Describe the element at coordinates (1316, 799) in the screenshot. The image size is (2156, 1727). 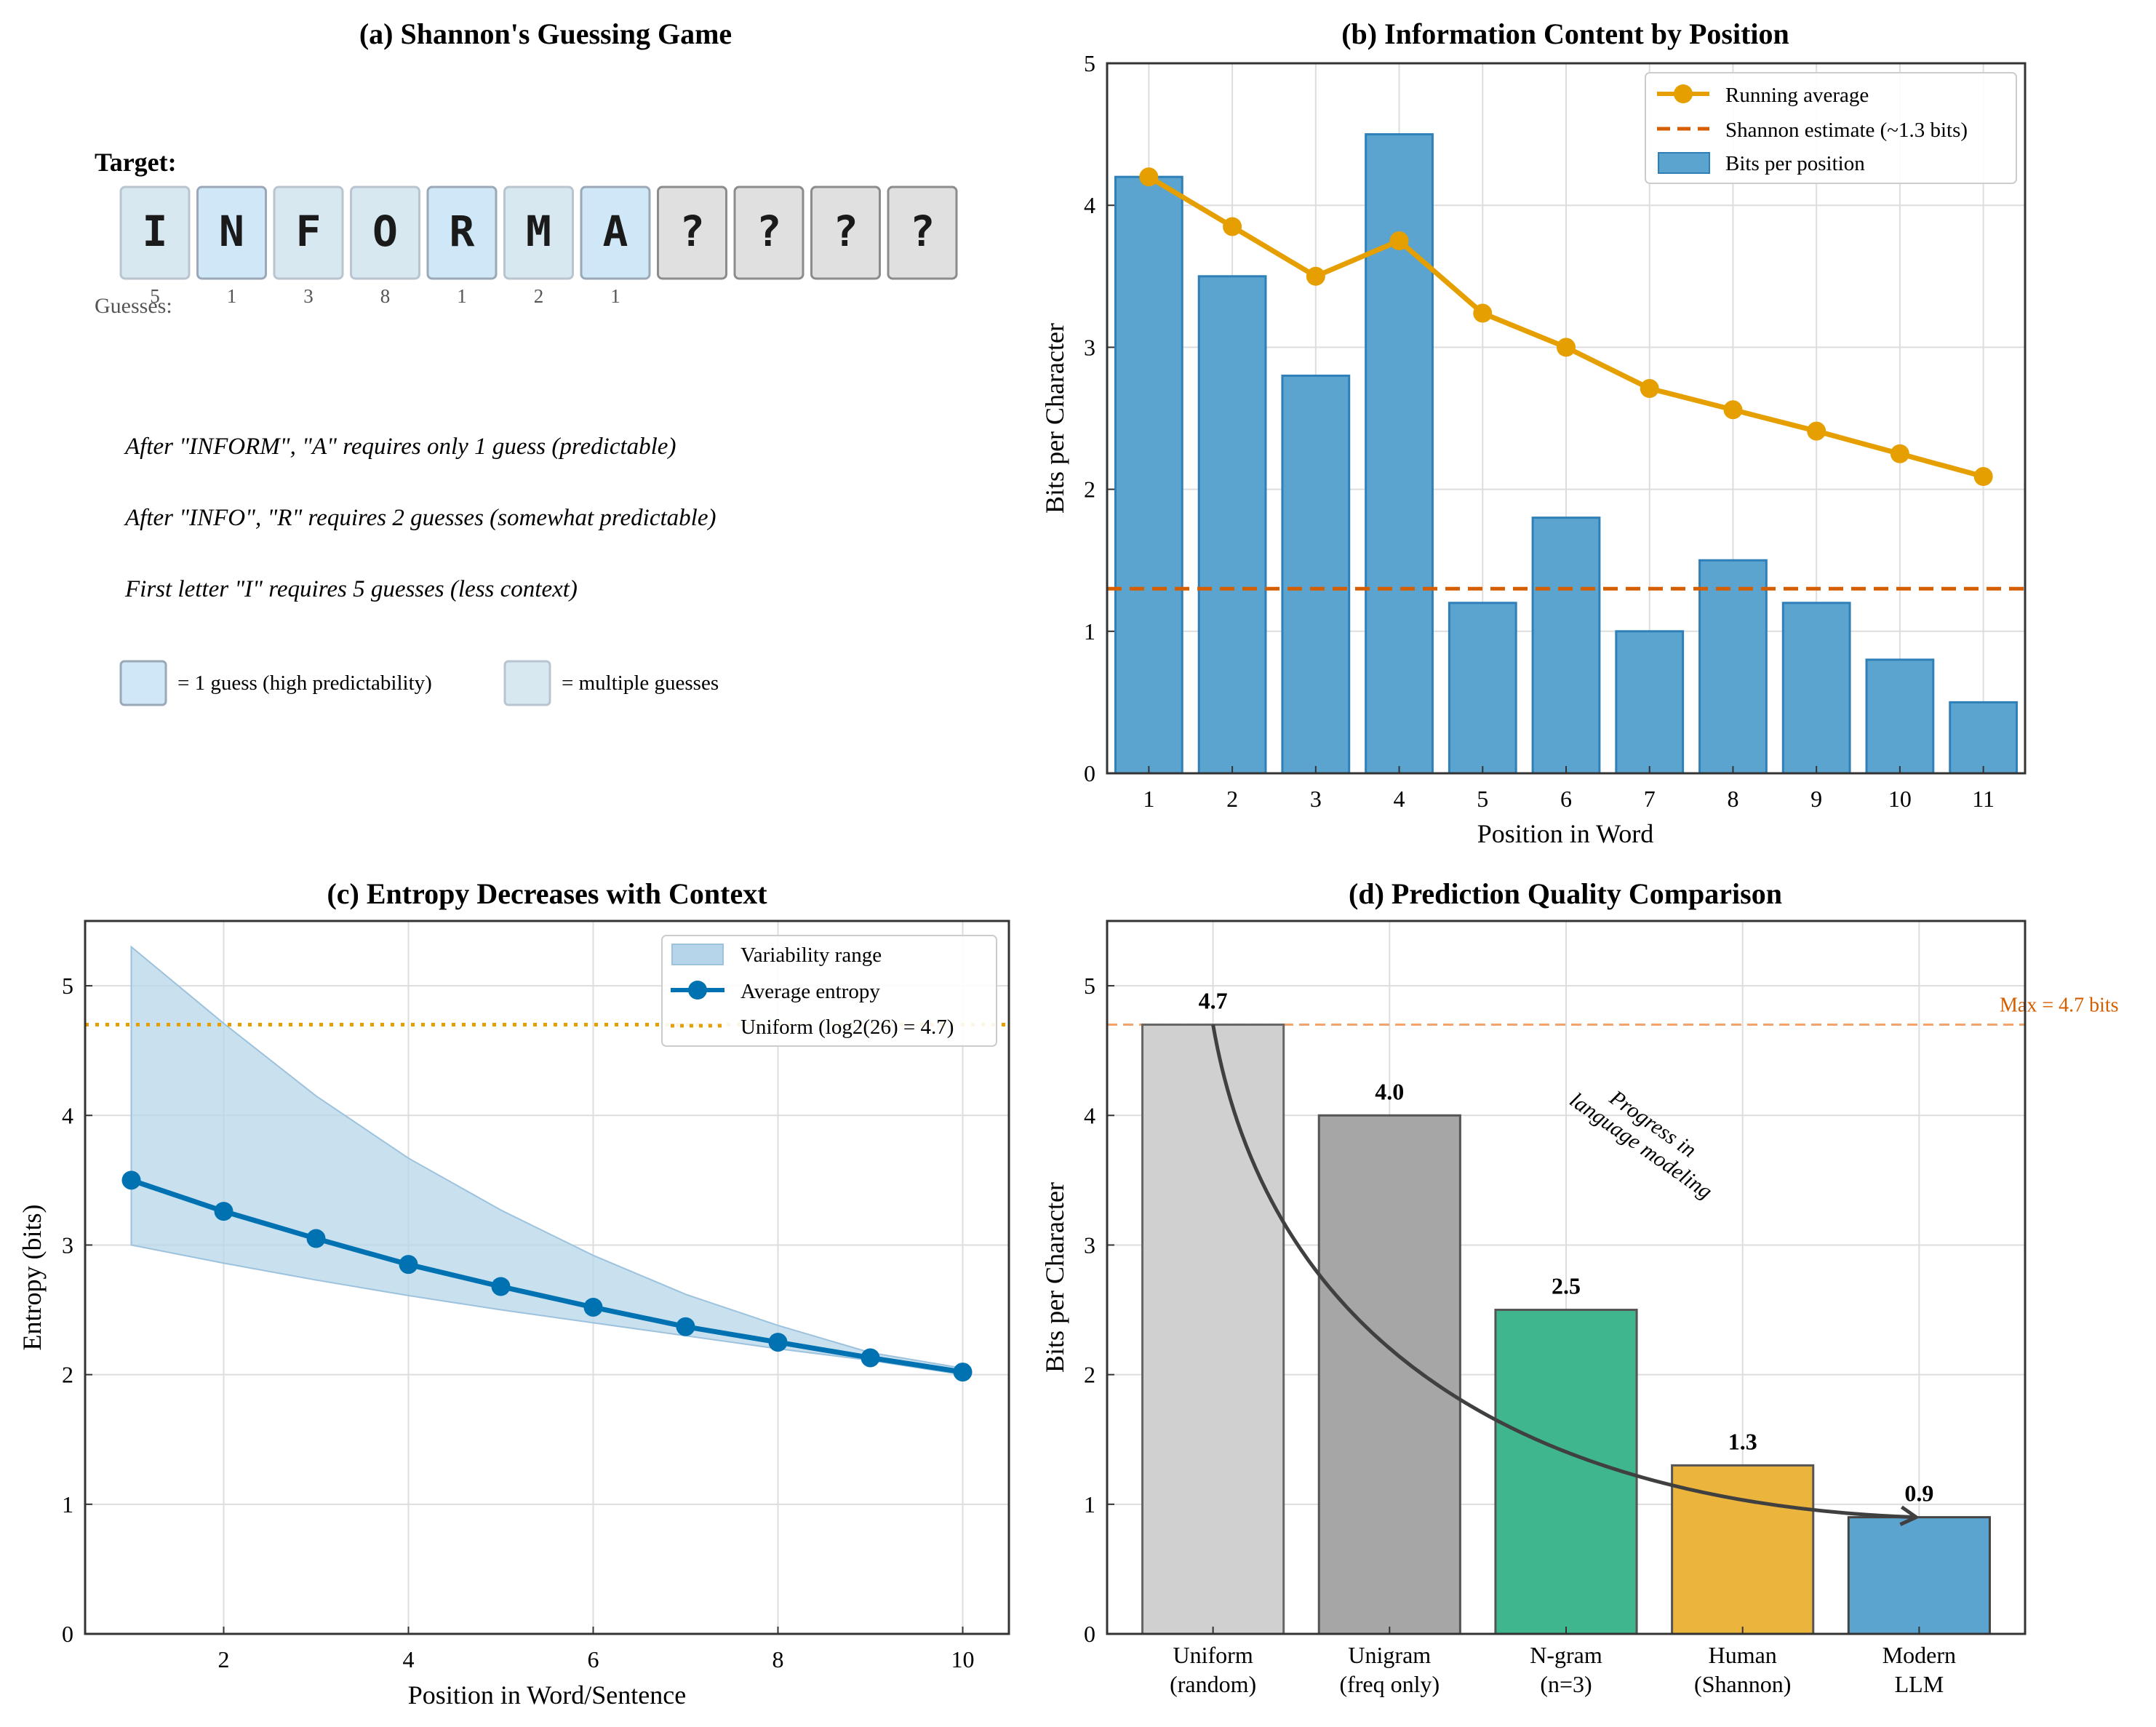
I see `x-tick-label: 3` at that location.